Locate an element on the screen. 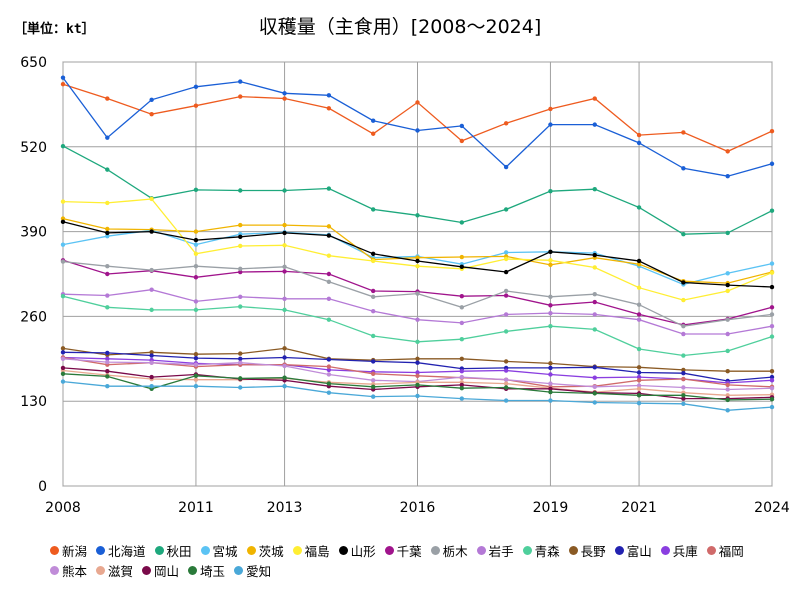 The image size is (800, 600). y-tick-label: 0 is located at coordinates (42, 487).